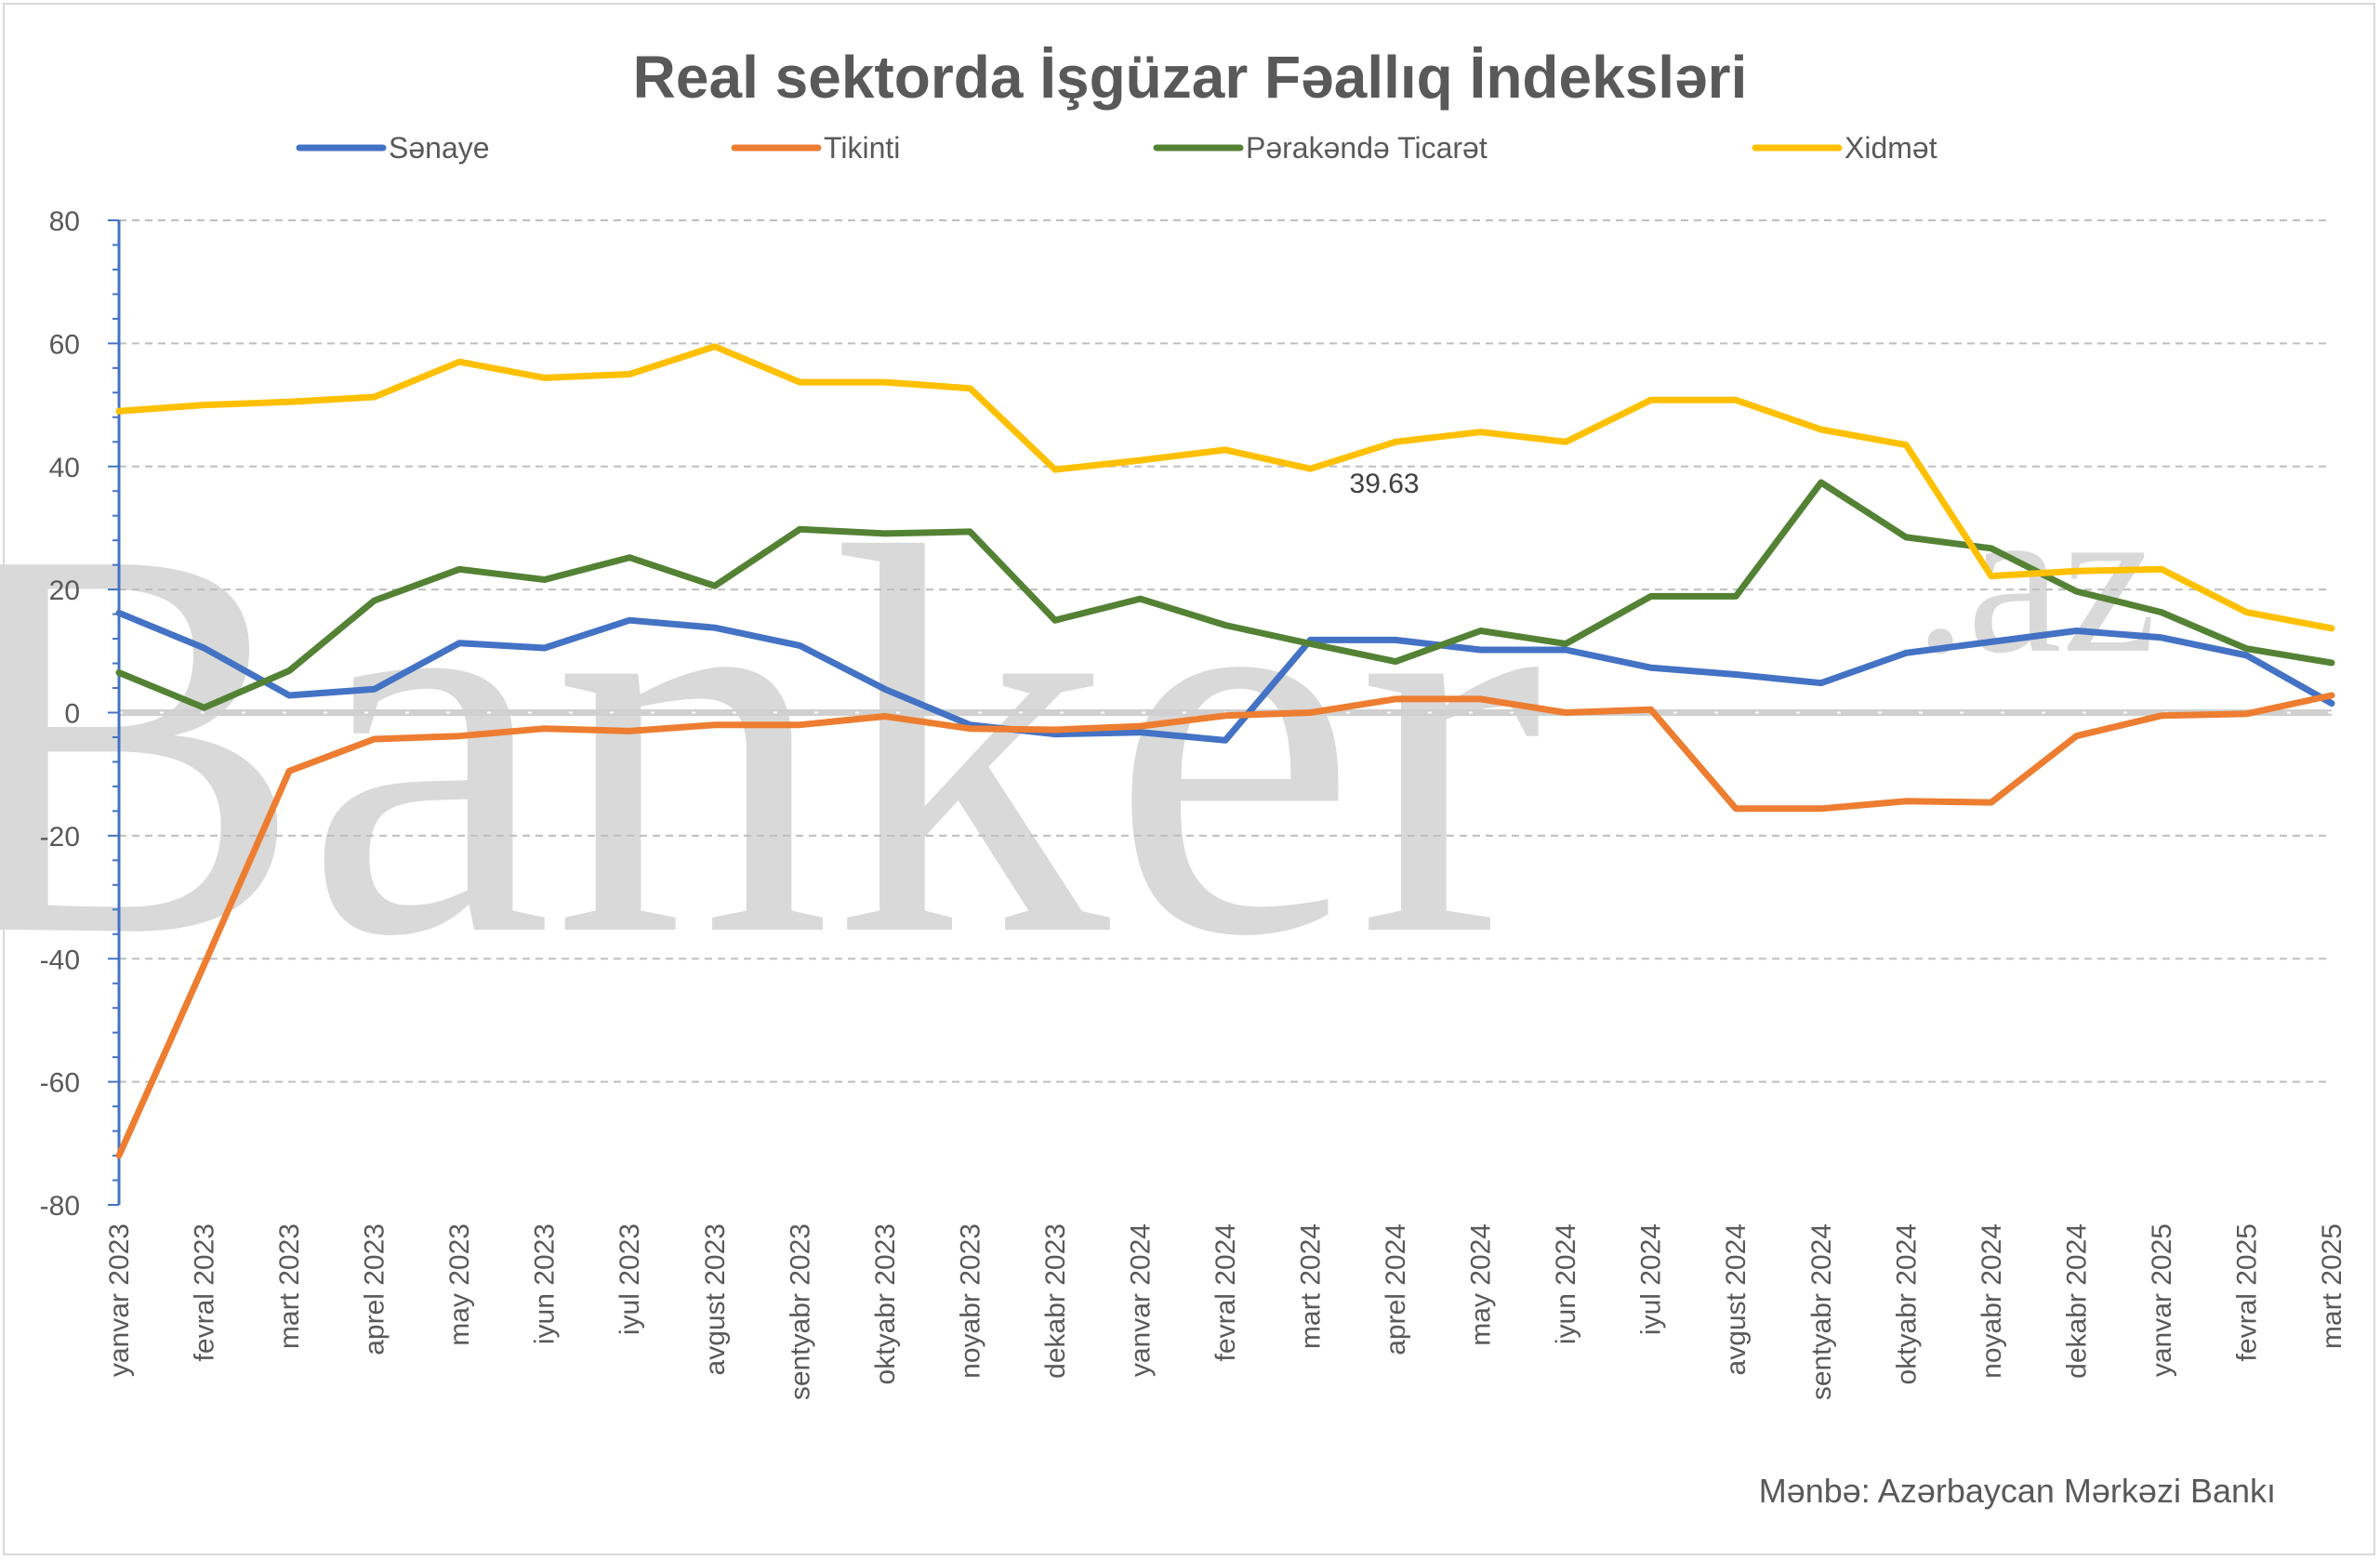  Describe the element at coordinates (64, 590) in the screenshot. I see `y-tick-label: 20` at that location.